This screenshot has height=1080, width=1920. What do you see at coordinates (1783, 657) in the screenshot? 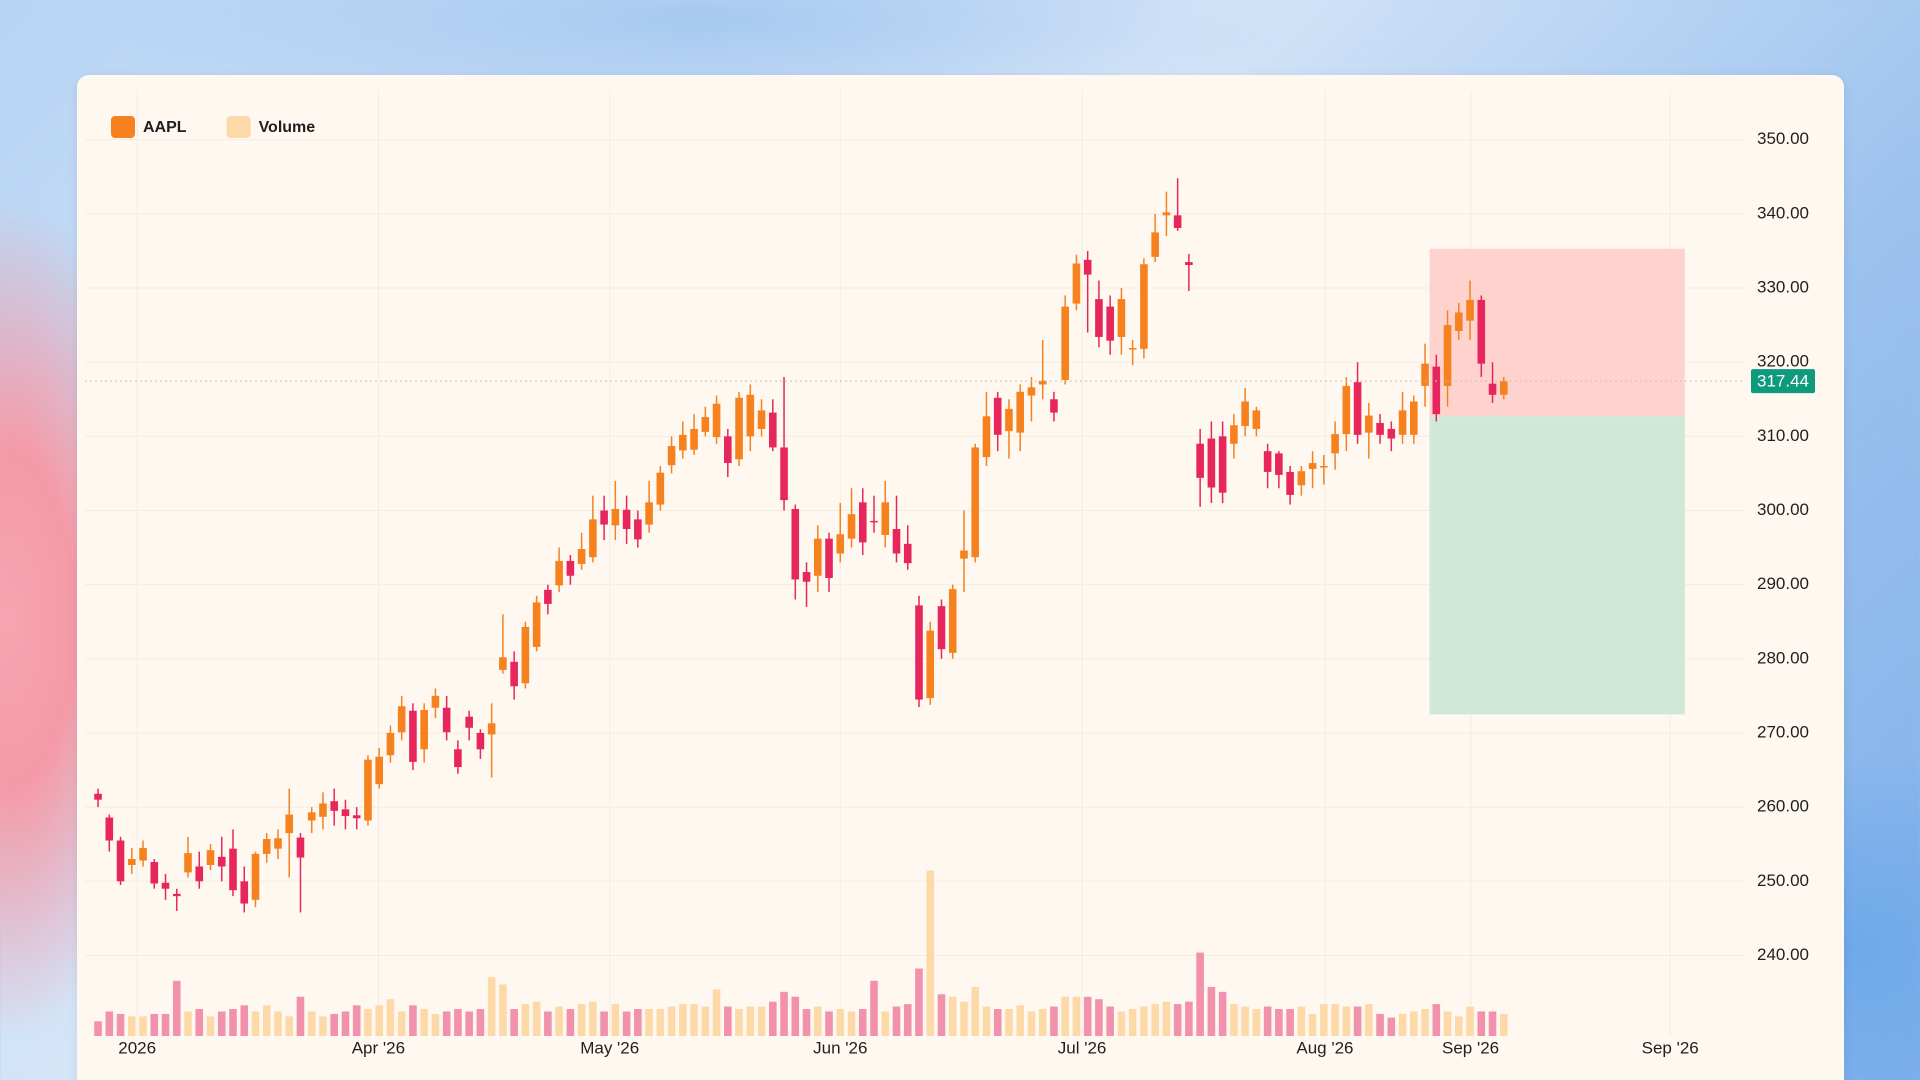
I see `y-tick-label: 280.00` at bounding box center [1783, 657].